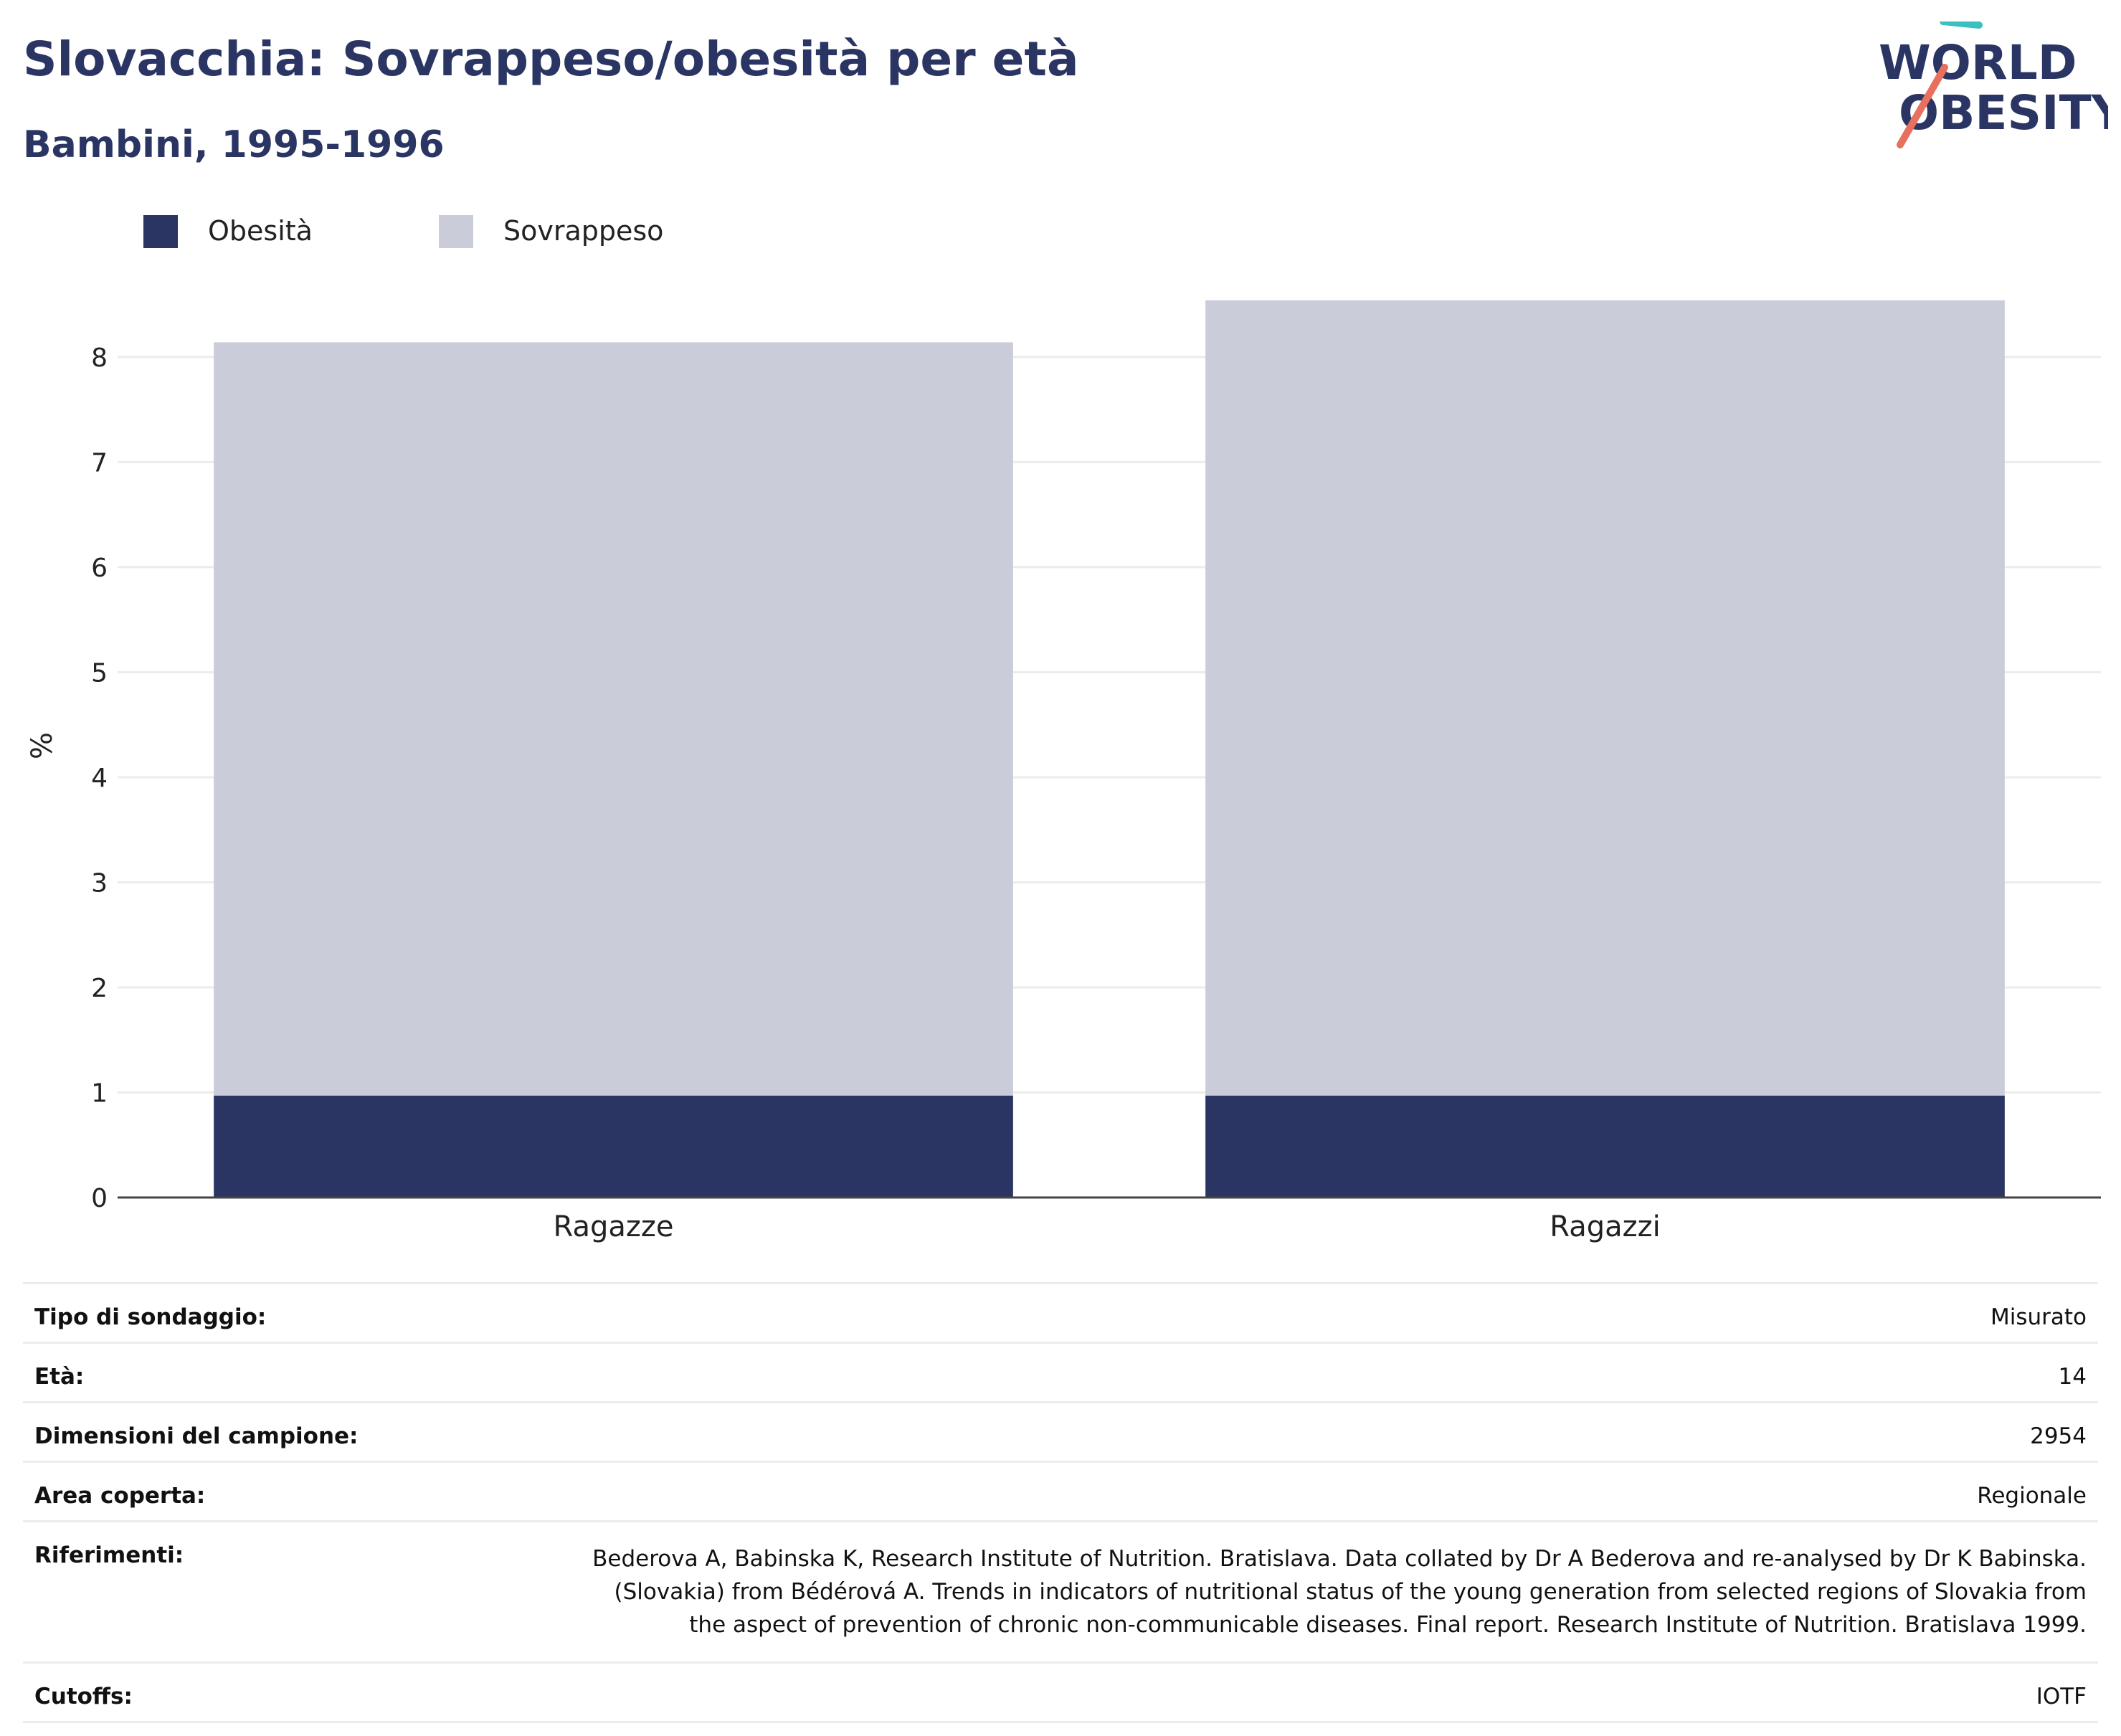 Image resolution: width=2121 pixels, height=1736 pixels. Describe the element at coordinates (150, 1317) in the screenshot. I see `info-key: Tipo di sondaggio:` at that location.